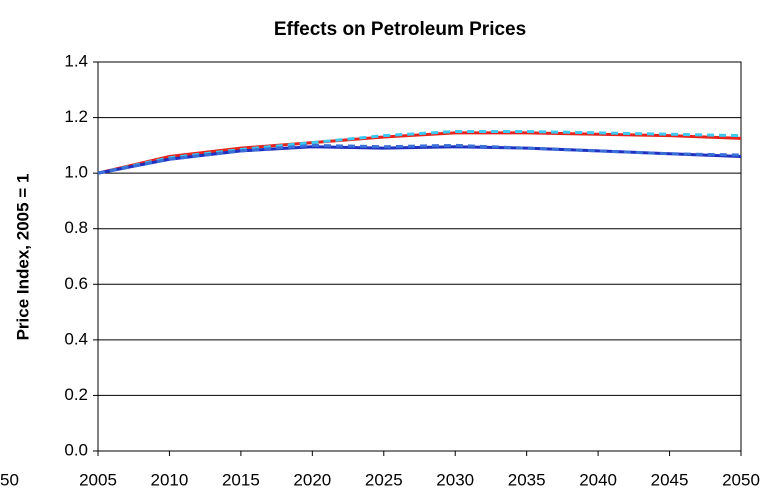 This screenshot has width=768, height=494. I want to click on x-tick-label: 2015, so click(241, 479).